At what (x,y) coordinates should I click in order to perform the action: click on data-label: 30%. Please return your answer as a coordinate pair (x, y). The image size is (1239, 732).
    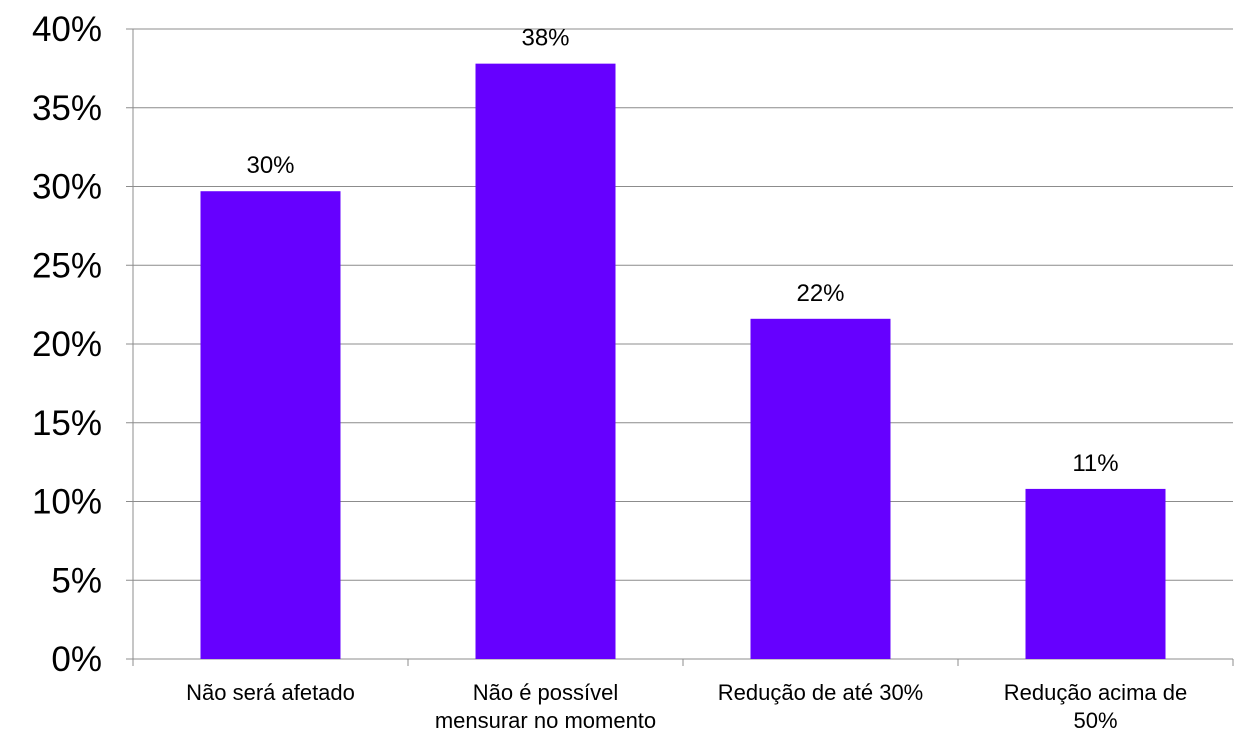
    Looking at the image, I should click on (270, 165).